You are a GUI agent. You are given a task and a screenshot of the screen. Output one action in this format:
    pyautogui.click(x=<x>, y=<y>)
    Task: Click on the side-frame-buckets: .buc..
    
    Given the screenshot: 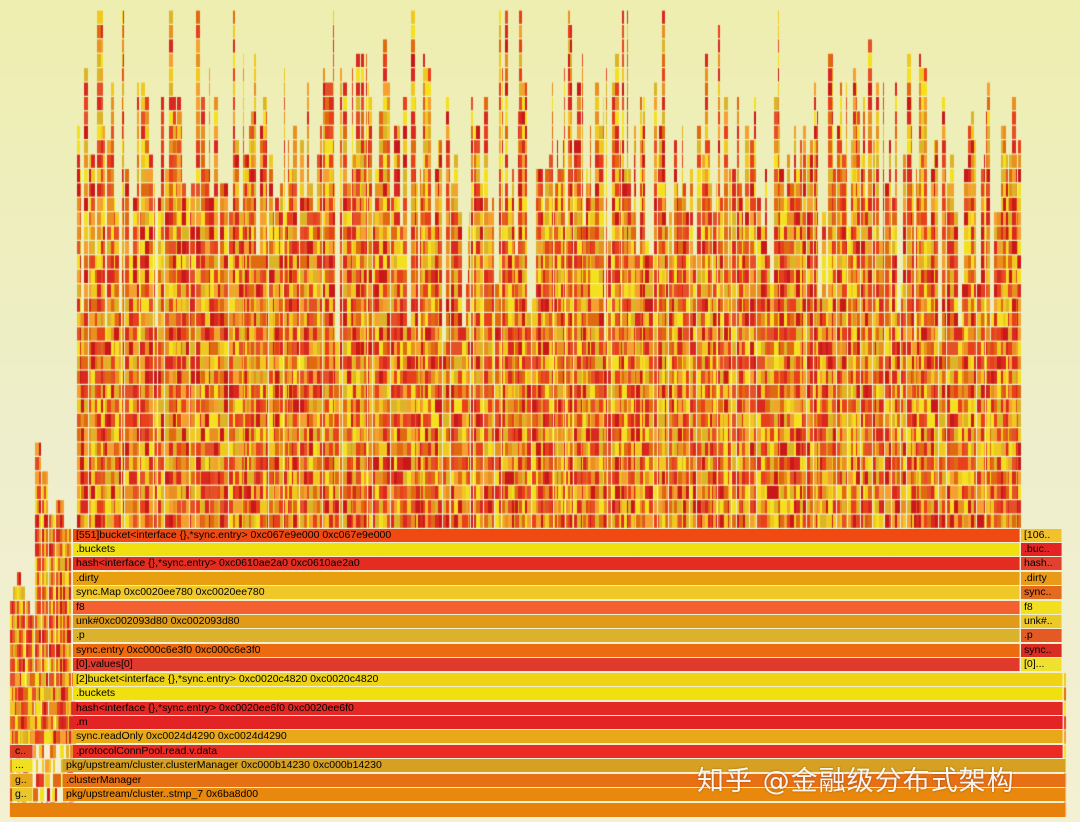 What is the action you would take?
    pyautogui.click(x=1041, y=549)
    